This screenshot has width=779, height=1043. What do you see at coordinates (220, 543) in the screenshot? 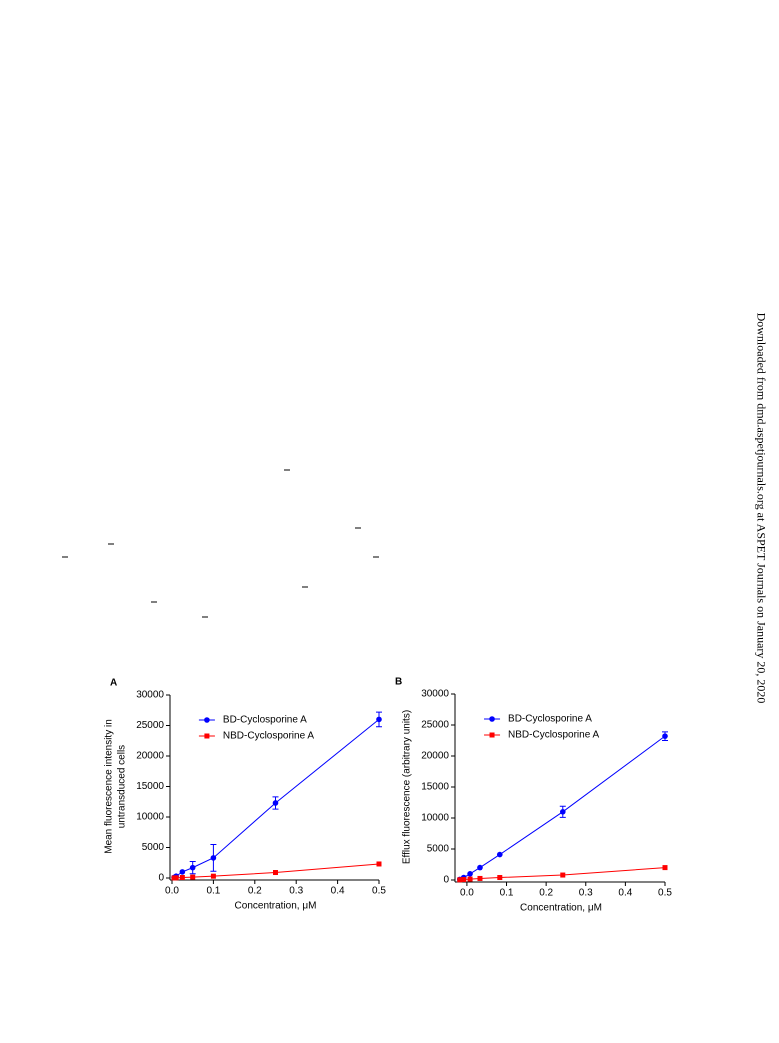
I see `stray-marks` at bounding box center [220, 543].